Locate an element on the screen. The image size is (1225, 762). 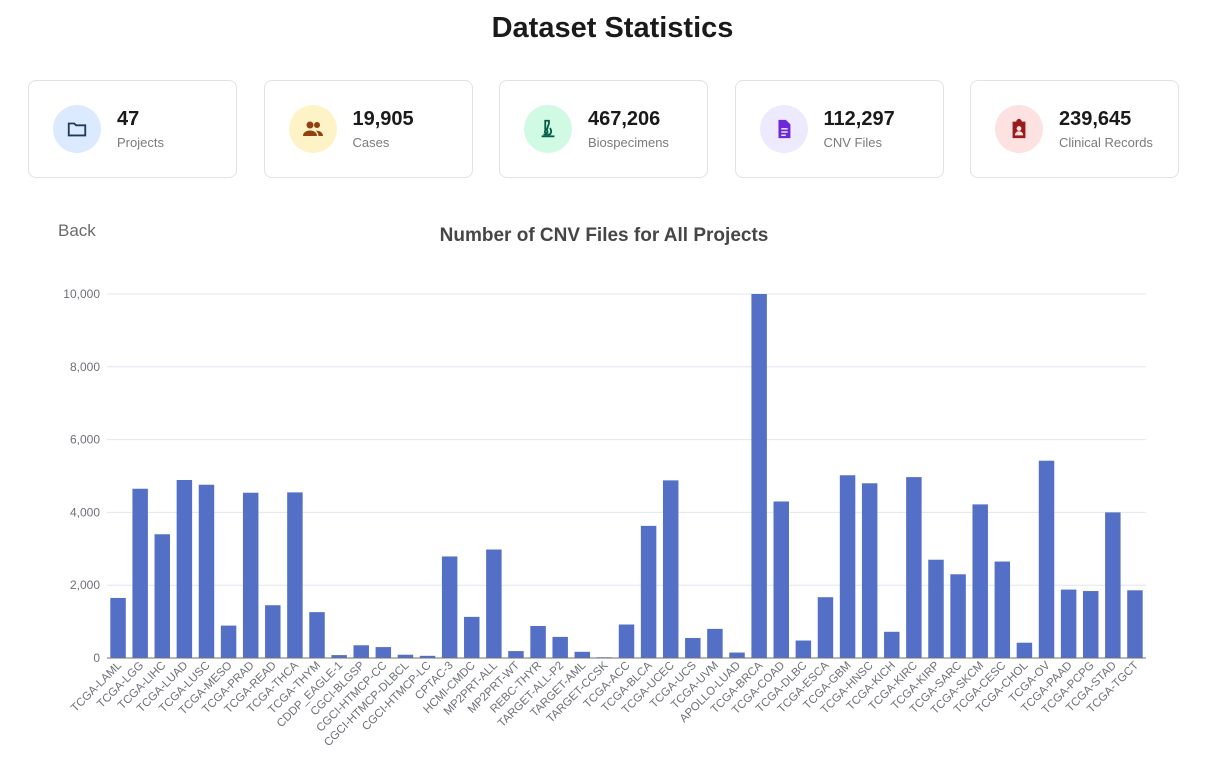
stat-label: CNV Files is located at coordinates (853, 142).